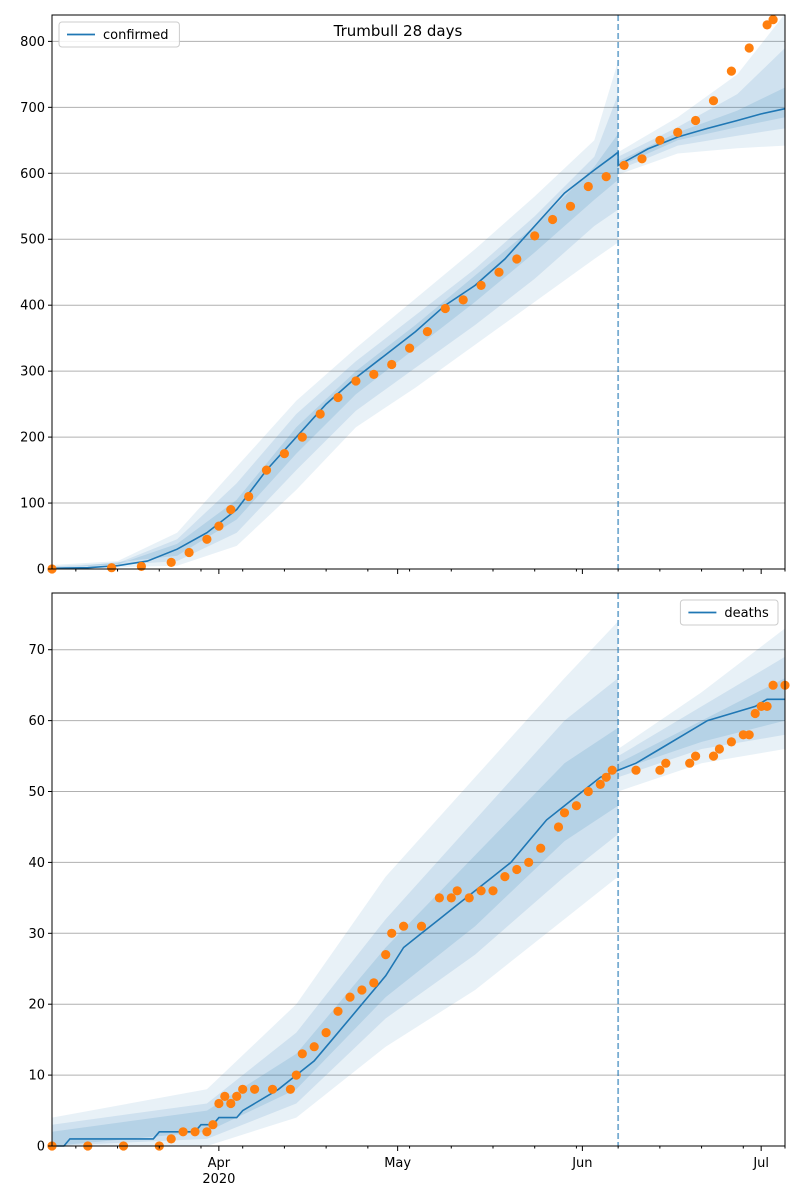  What do you see at coordinates (219, 1163) in the screenshot?
I see `x-tick-label: Apr` at bounding box center [219, 1163].